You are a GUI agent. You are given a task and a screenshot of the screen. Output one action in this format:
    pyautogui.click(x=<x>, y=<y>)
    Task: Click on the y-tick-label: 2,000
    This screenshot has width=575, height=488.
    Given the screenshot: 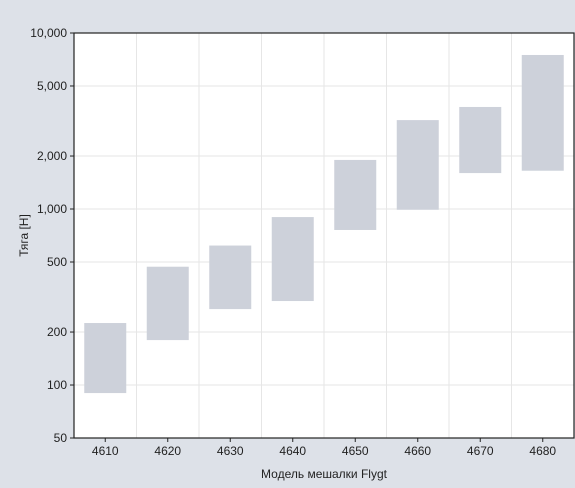 What is the action you would take?
    pyautogui.click(x=52, y=156)
    